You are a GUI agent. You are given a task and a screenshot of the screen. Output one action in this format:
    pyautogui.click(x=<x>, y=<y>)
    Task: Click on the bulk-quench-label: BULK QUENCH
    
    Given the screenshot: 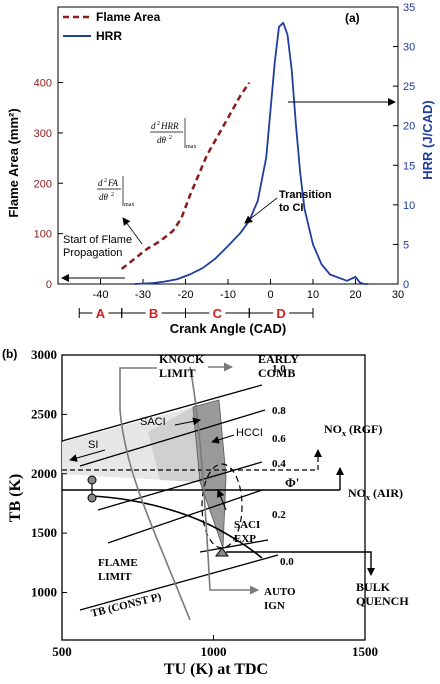 What is the action you would take?
    pyautogui.click(x=382, y=594)
    